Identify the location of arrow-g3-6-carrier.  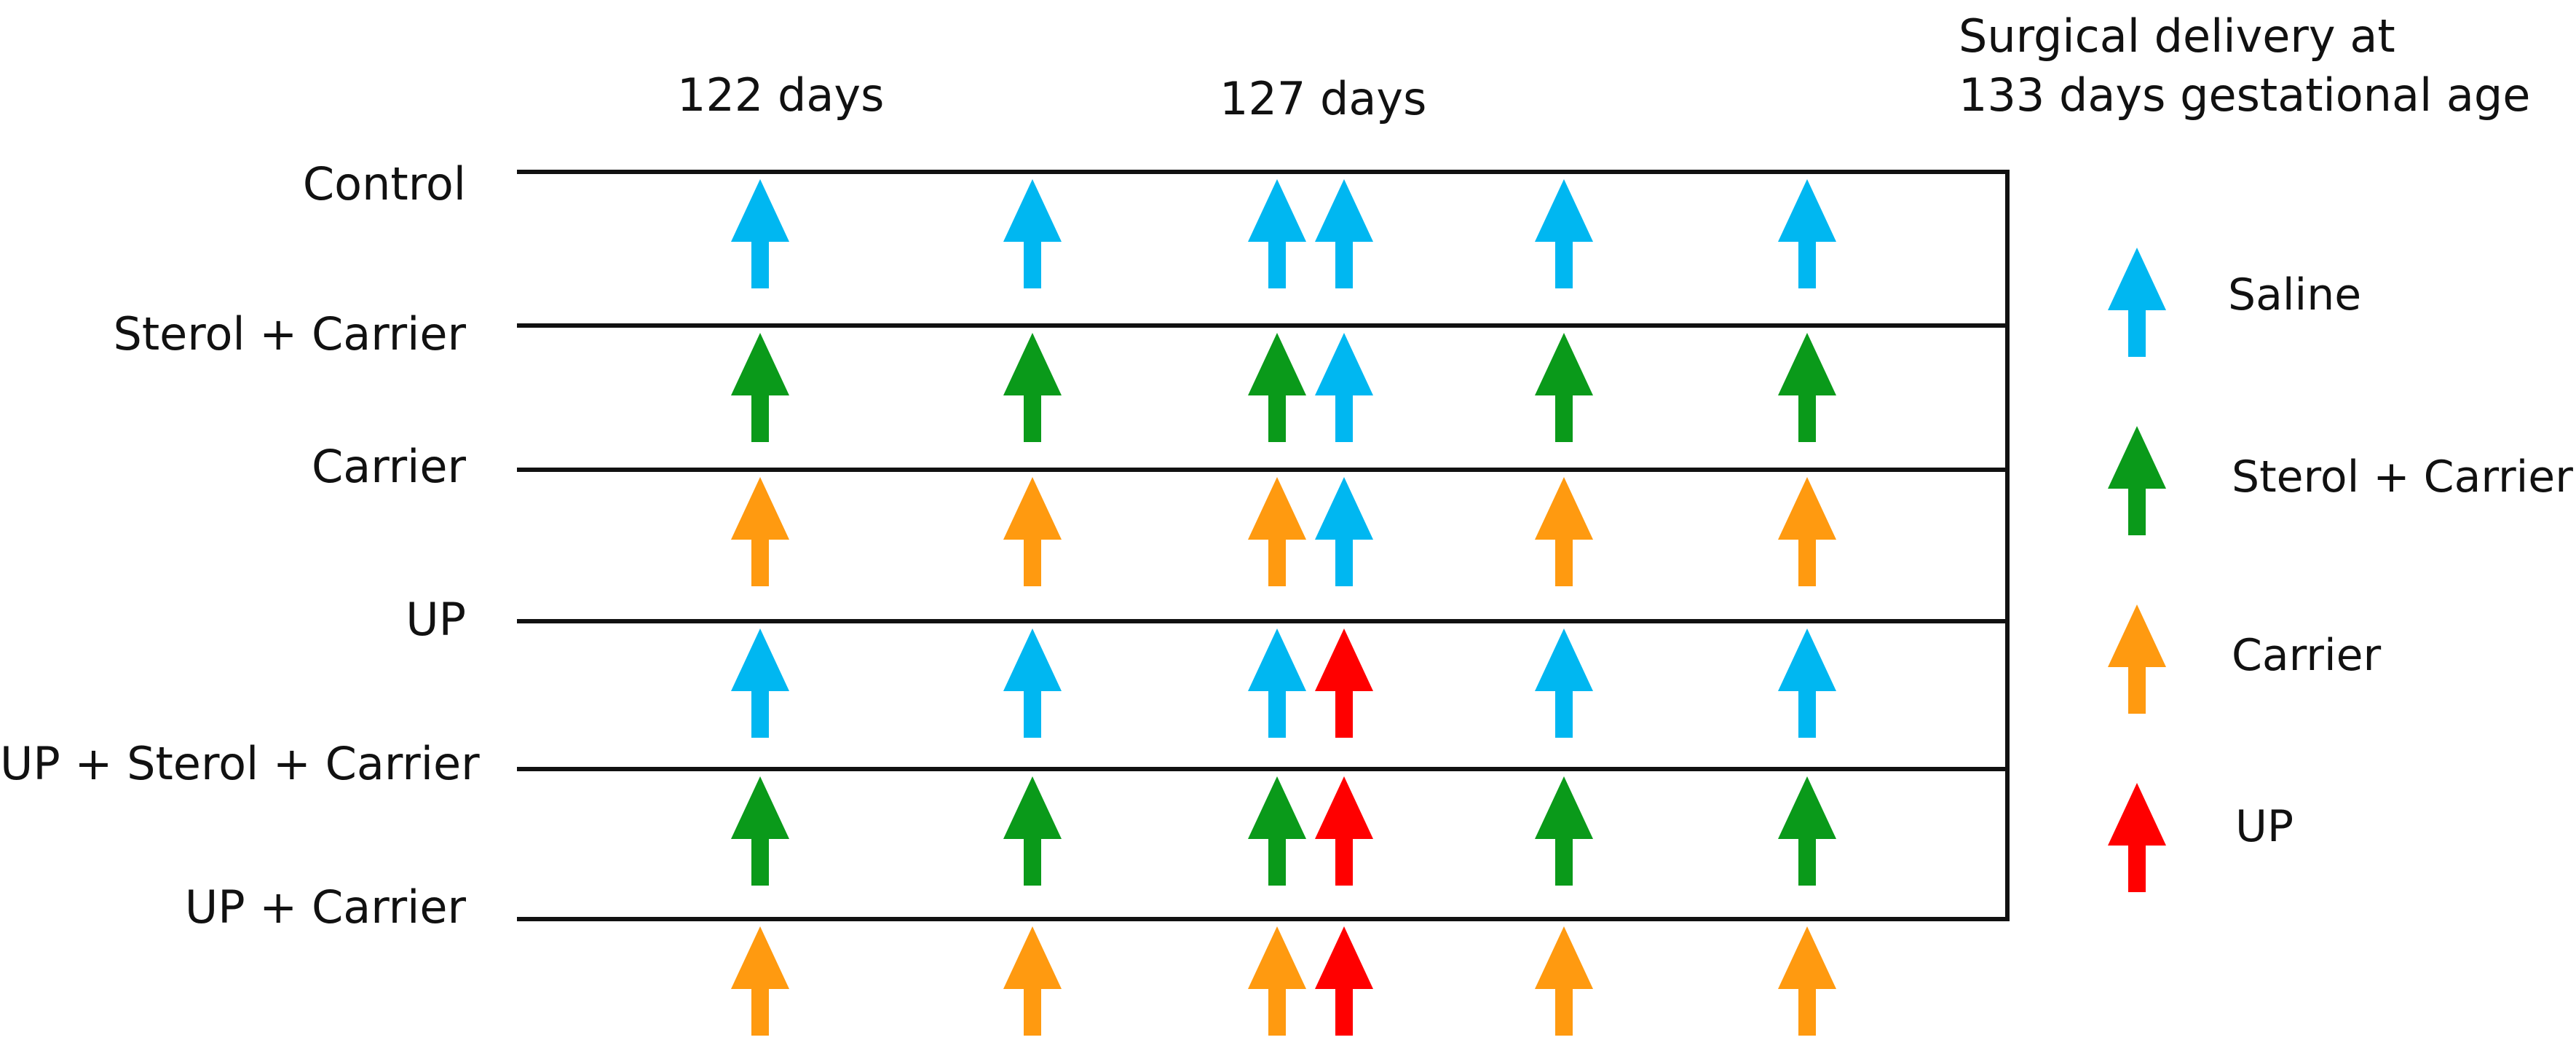
(1807, 531).